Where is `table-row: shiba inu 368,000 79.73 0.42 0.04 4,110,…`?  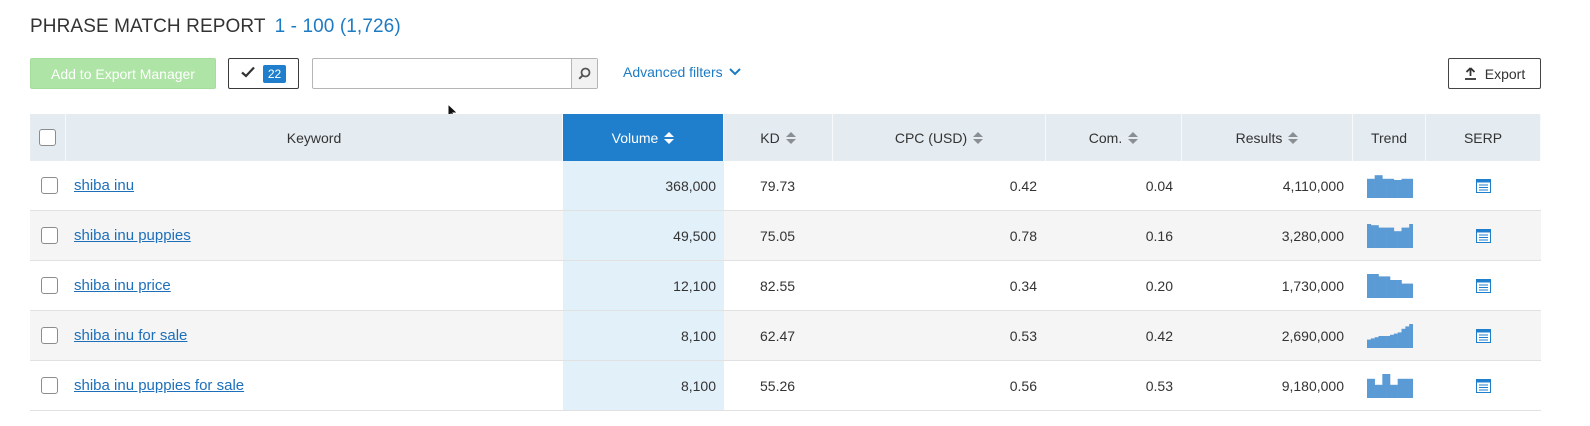
table-row: shiba inu 368,000 79.73 0.42 0.04 4,110,… is located at coordinates (785, 186).